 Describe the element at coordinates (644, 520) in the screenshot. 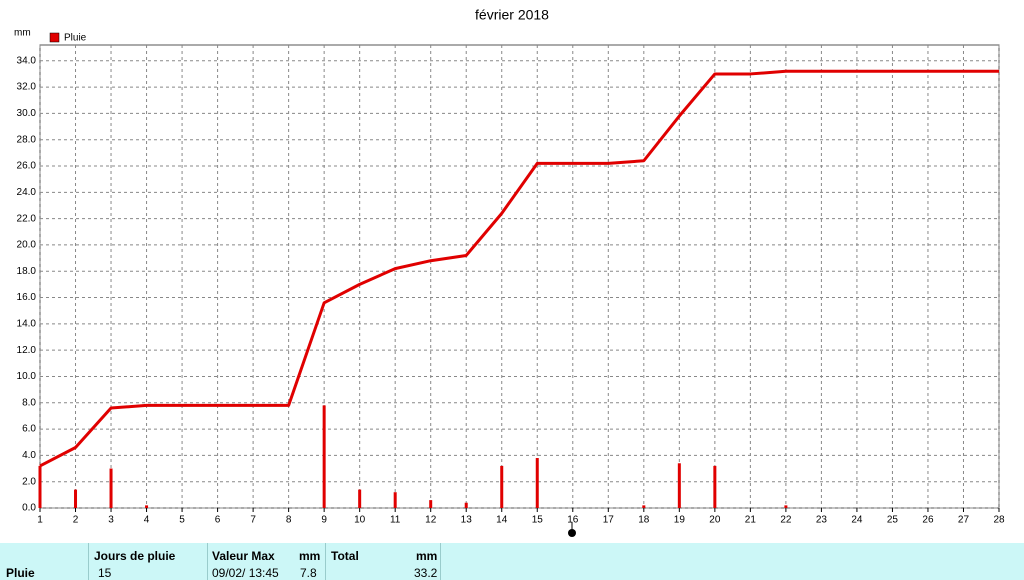

I see `x-tick-label: 18` at that location.